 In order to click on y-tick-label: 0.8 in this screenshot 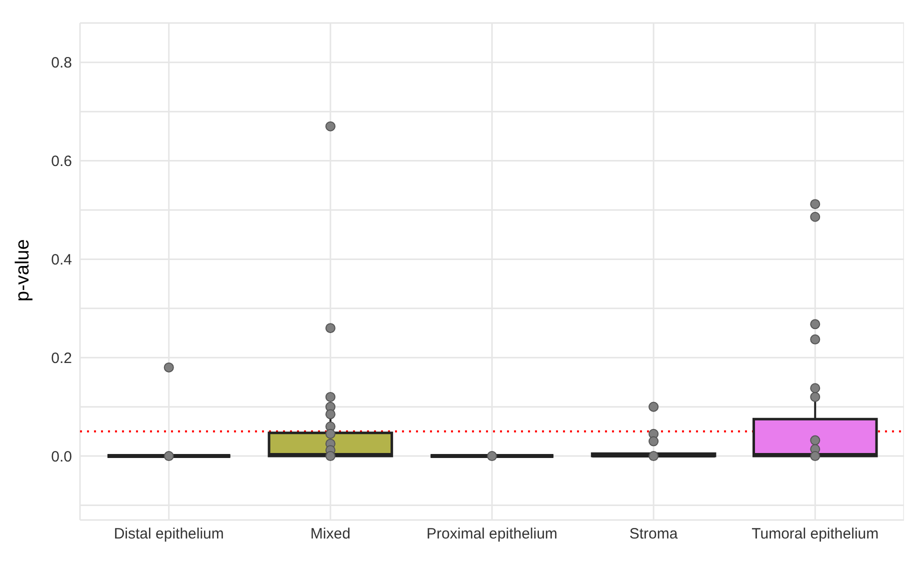, I will do `click(61, 63)`.